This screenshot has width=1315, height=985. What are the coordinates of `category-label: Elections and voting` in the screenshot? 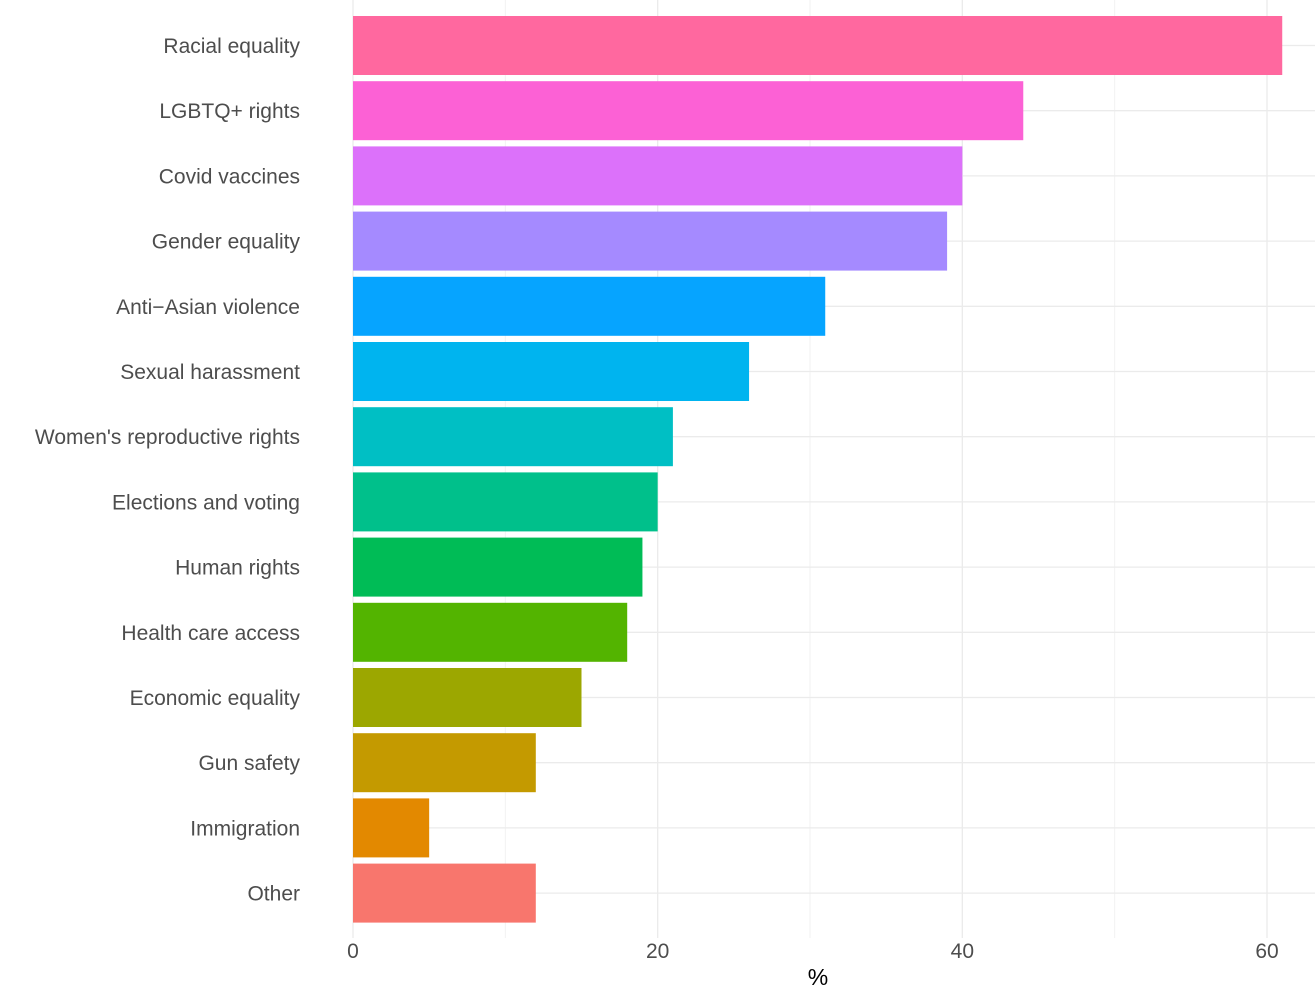 It's located at (206, 502).